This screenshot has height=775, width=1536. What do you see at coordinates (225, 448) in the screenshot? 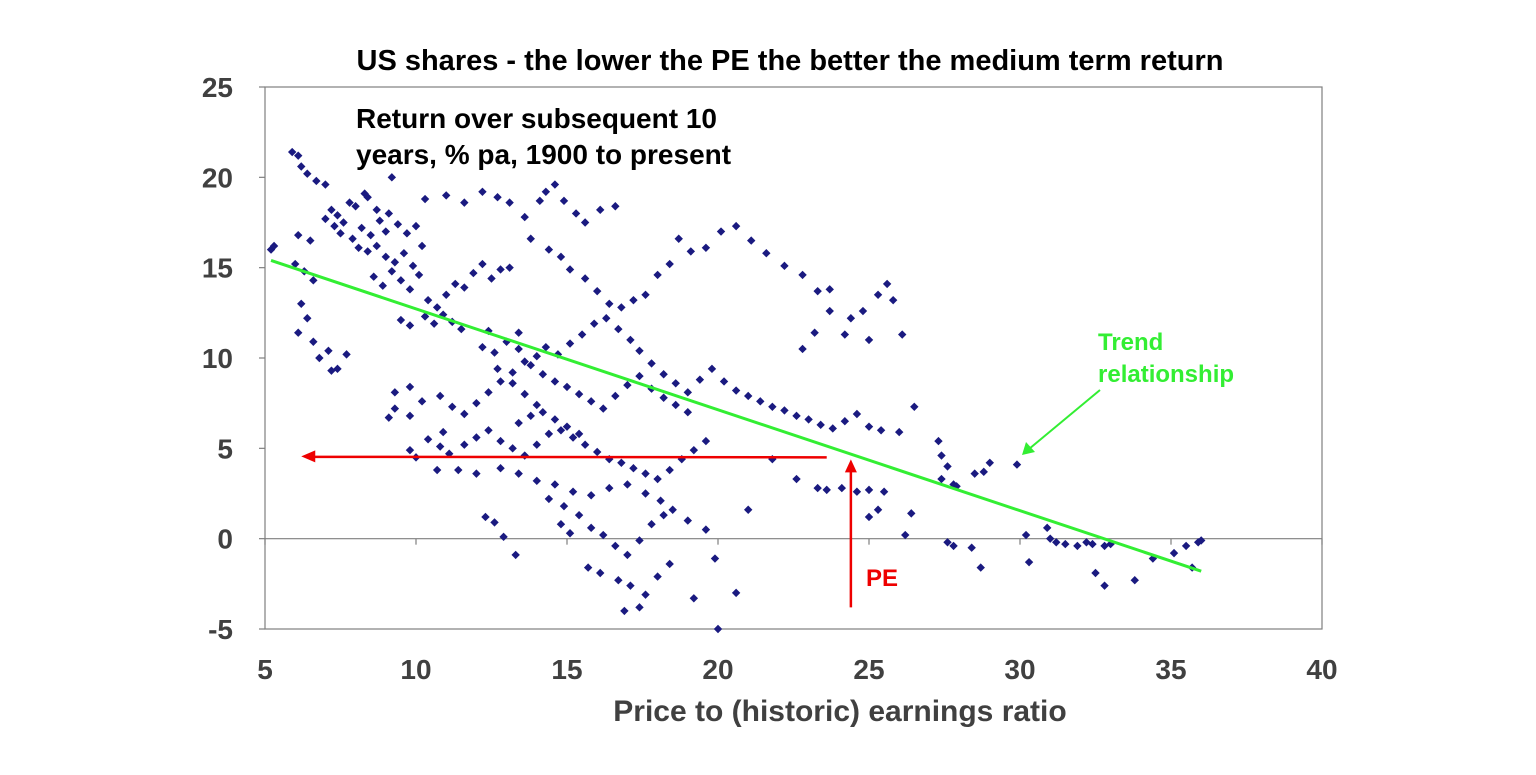
I see `y-tick-label: 5` at bounding box center [225, 448].